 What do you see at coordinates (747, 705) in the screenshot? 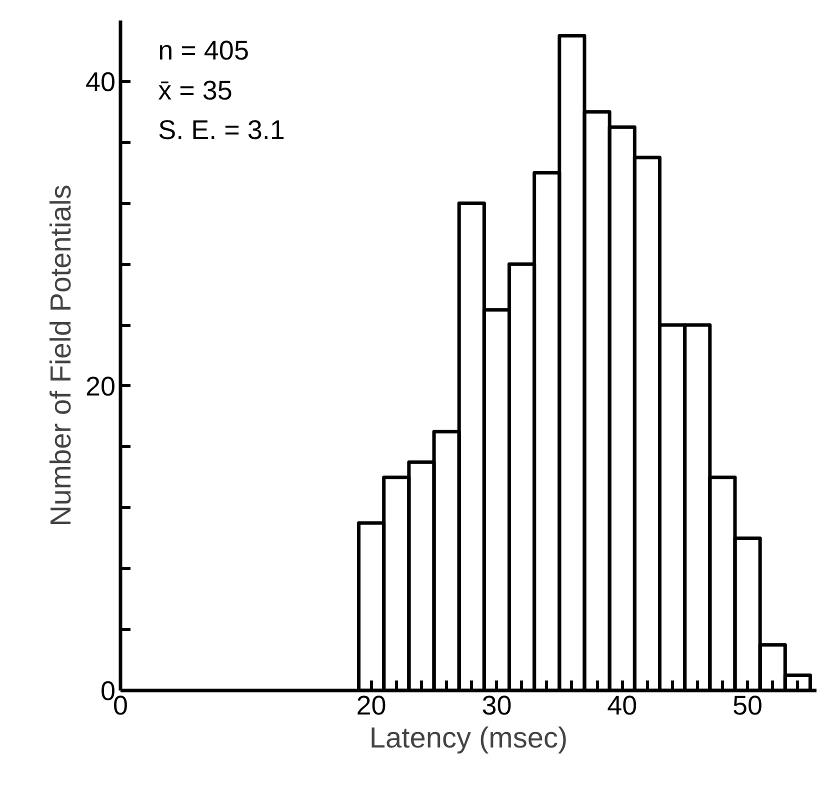
I see `x-tick-label: 50` at bounding box center [747, 705].